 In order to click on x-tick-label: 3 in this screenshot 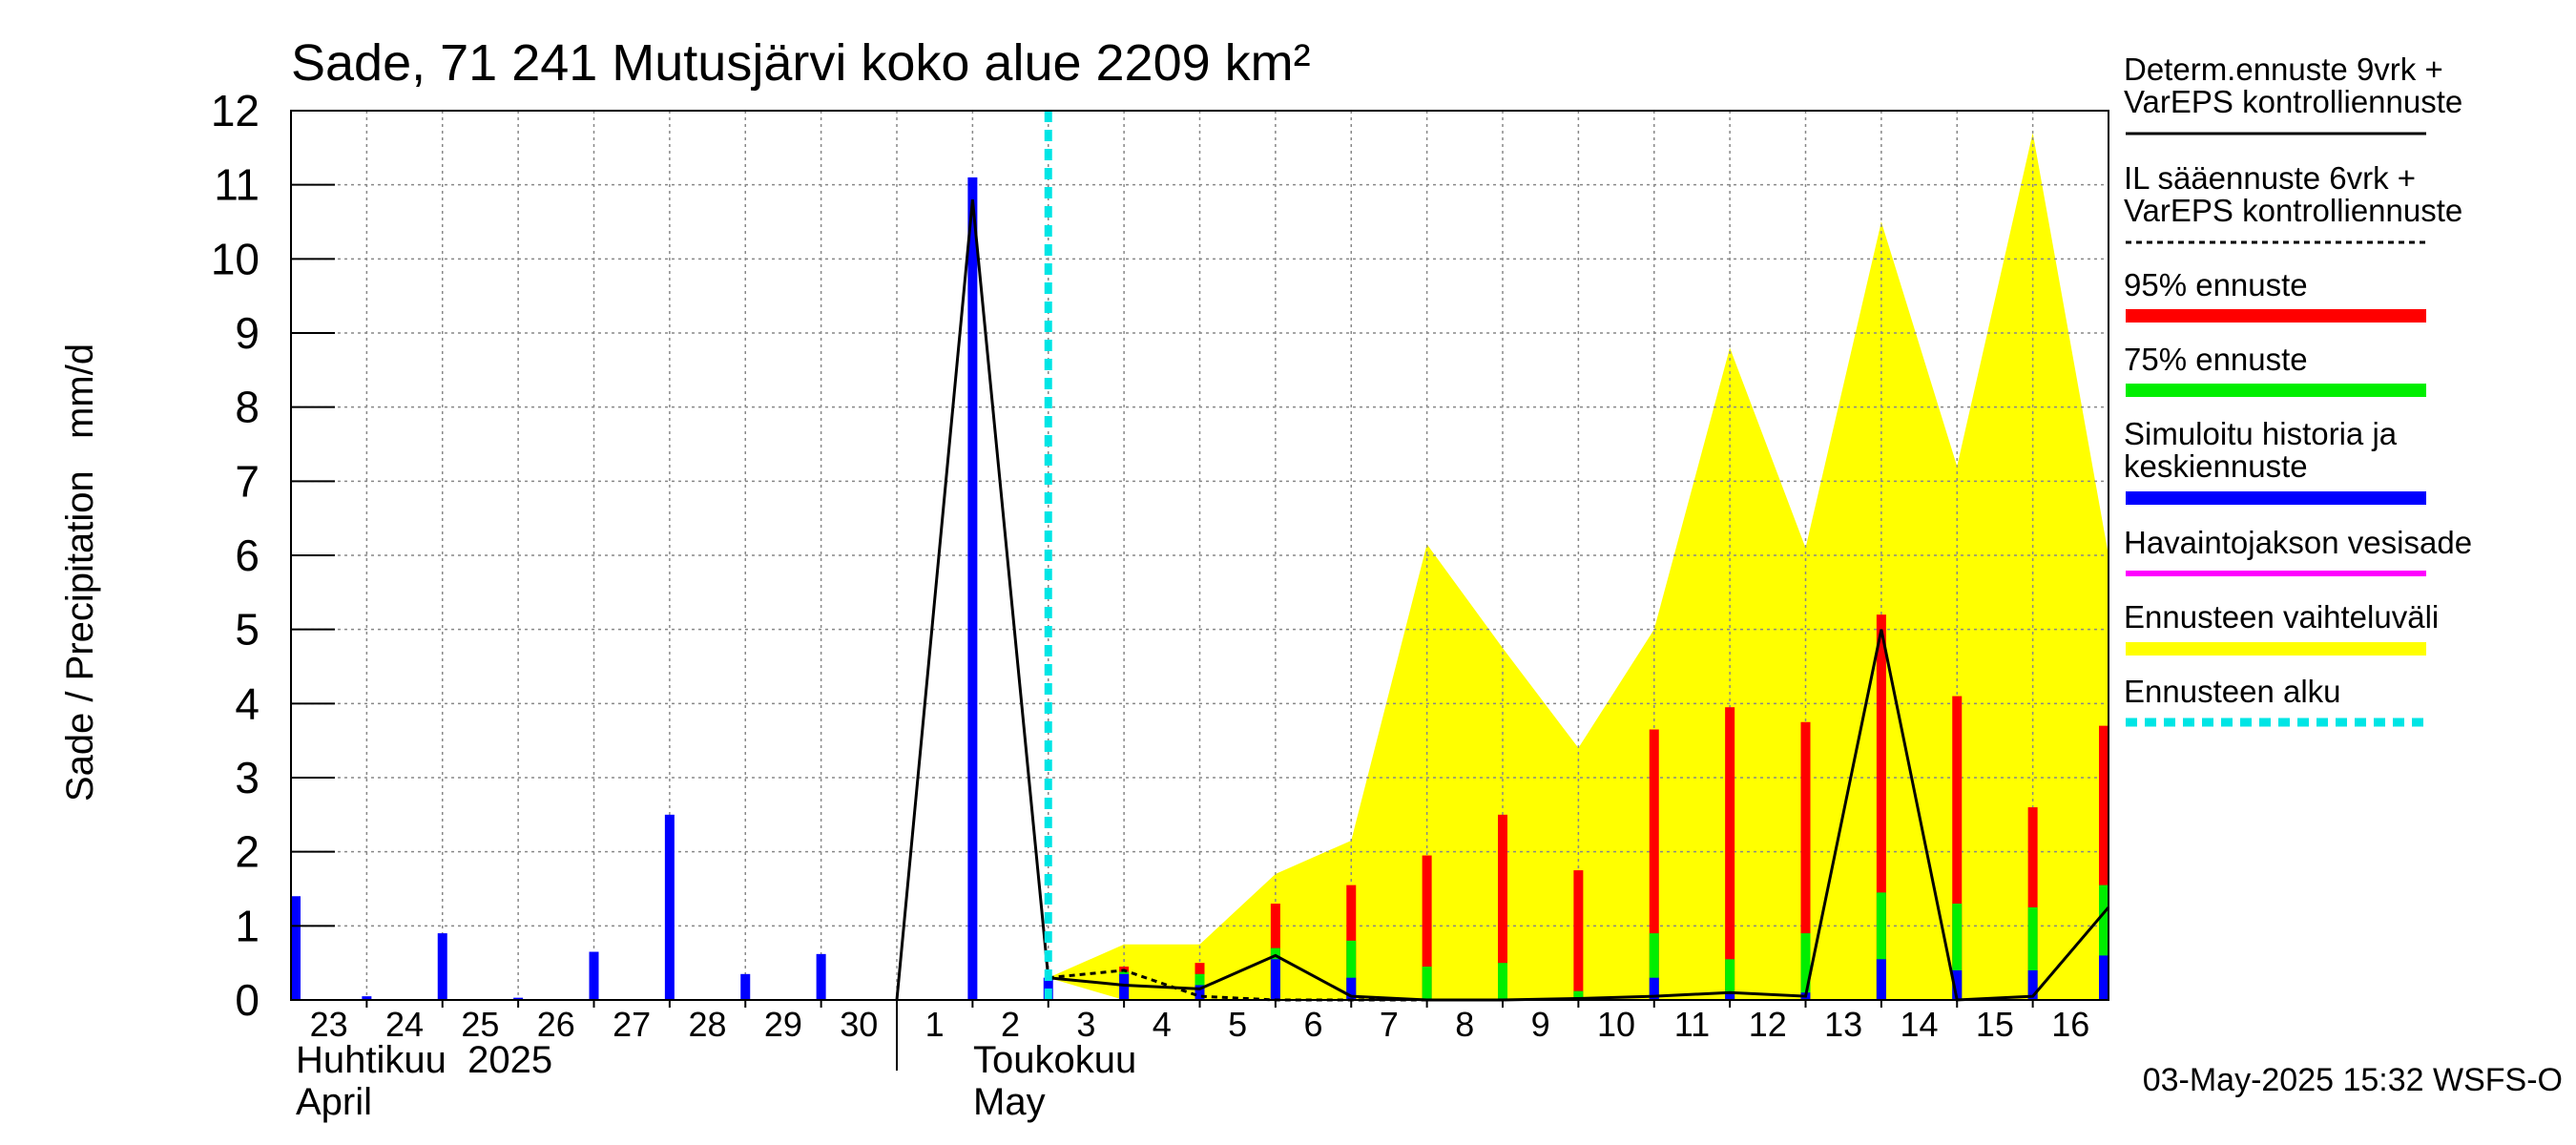, I will do `click(1085, 1025)`.